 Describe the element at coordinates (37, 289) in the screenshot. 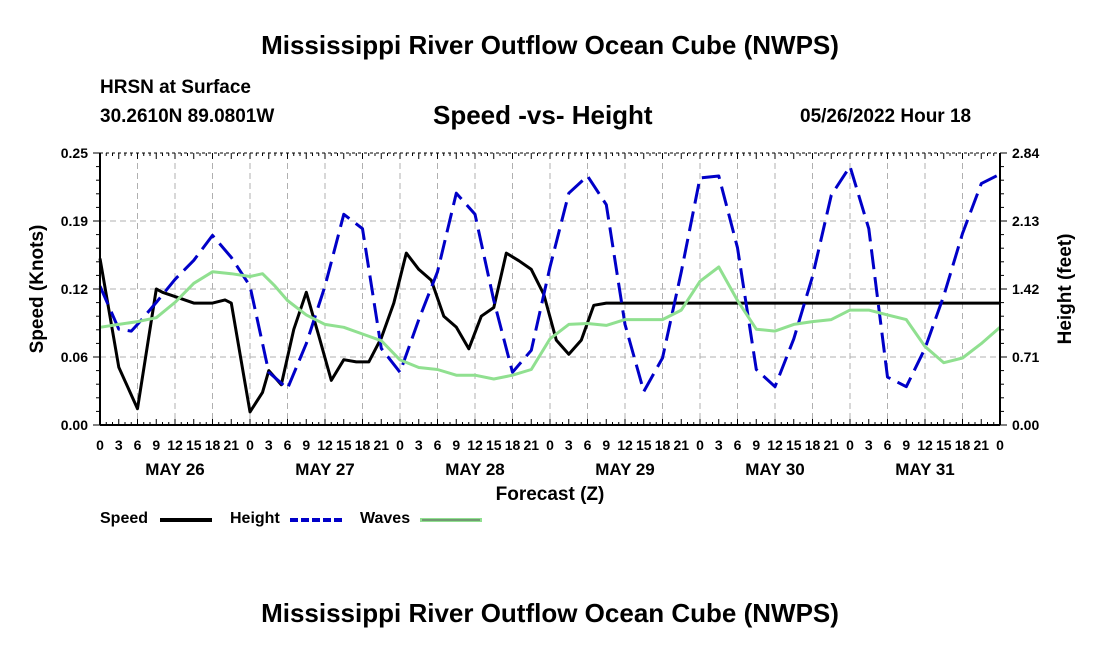

I see `y-axis-label-left: Speed (Knots)` at that location.